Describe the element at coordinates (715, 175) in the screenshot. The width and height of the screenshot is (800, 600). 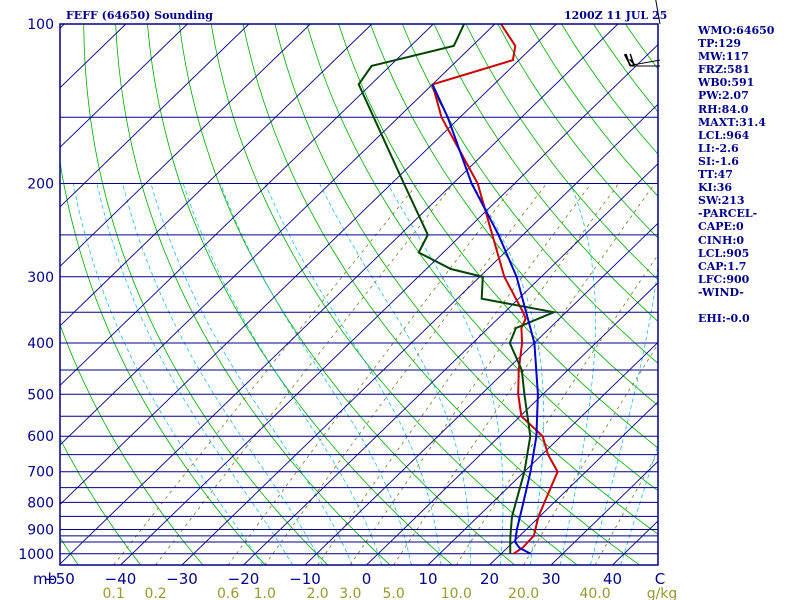
I see `index-item: TT:47` at that location.